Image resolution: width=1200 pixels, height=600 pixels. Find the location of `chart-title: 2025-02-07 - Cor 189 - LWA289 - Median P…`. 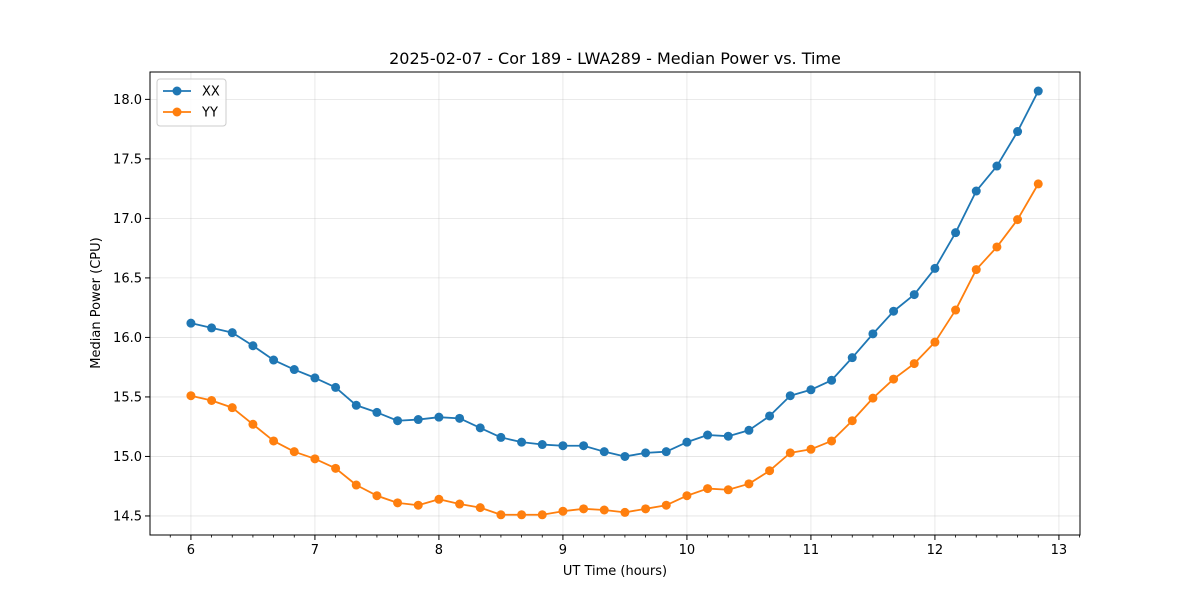

chart-title: 2025-02-07 - Cor 189 - LWA289 - Median P… is located at coordinates (615, 58).